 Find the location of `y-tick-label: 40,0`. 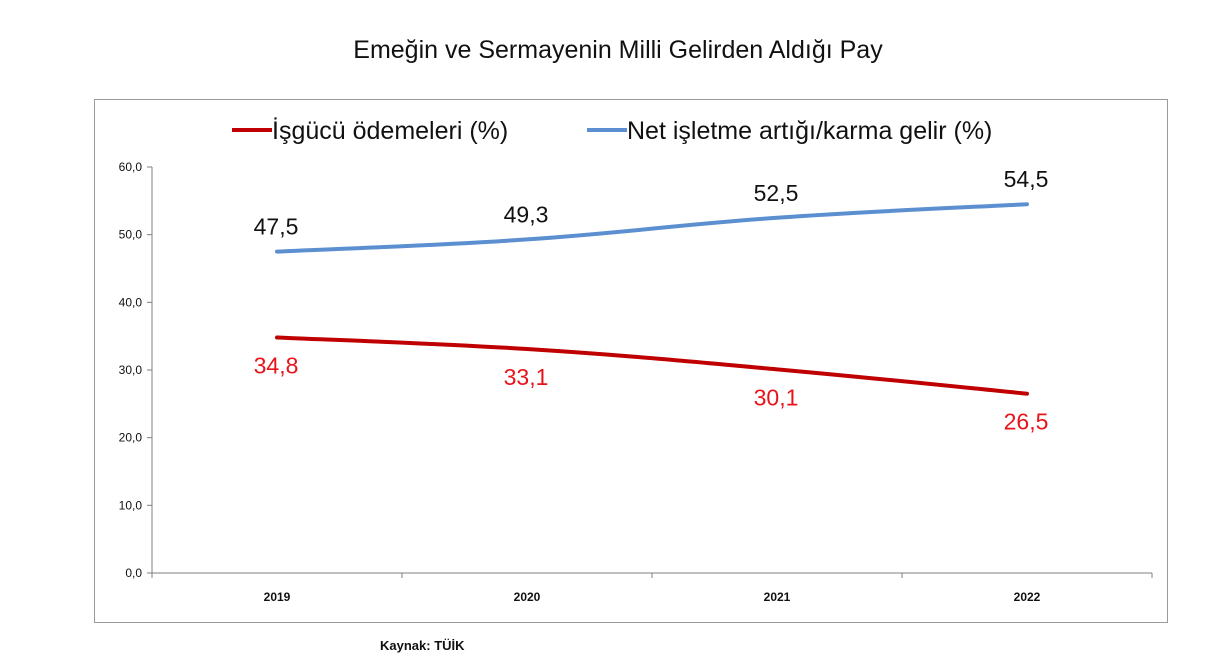

y-tick-label: 40,0 is located at coordinates (131, 302).